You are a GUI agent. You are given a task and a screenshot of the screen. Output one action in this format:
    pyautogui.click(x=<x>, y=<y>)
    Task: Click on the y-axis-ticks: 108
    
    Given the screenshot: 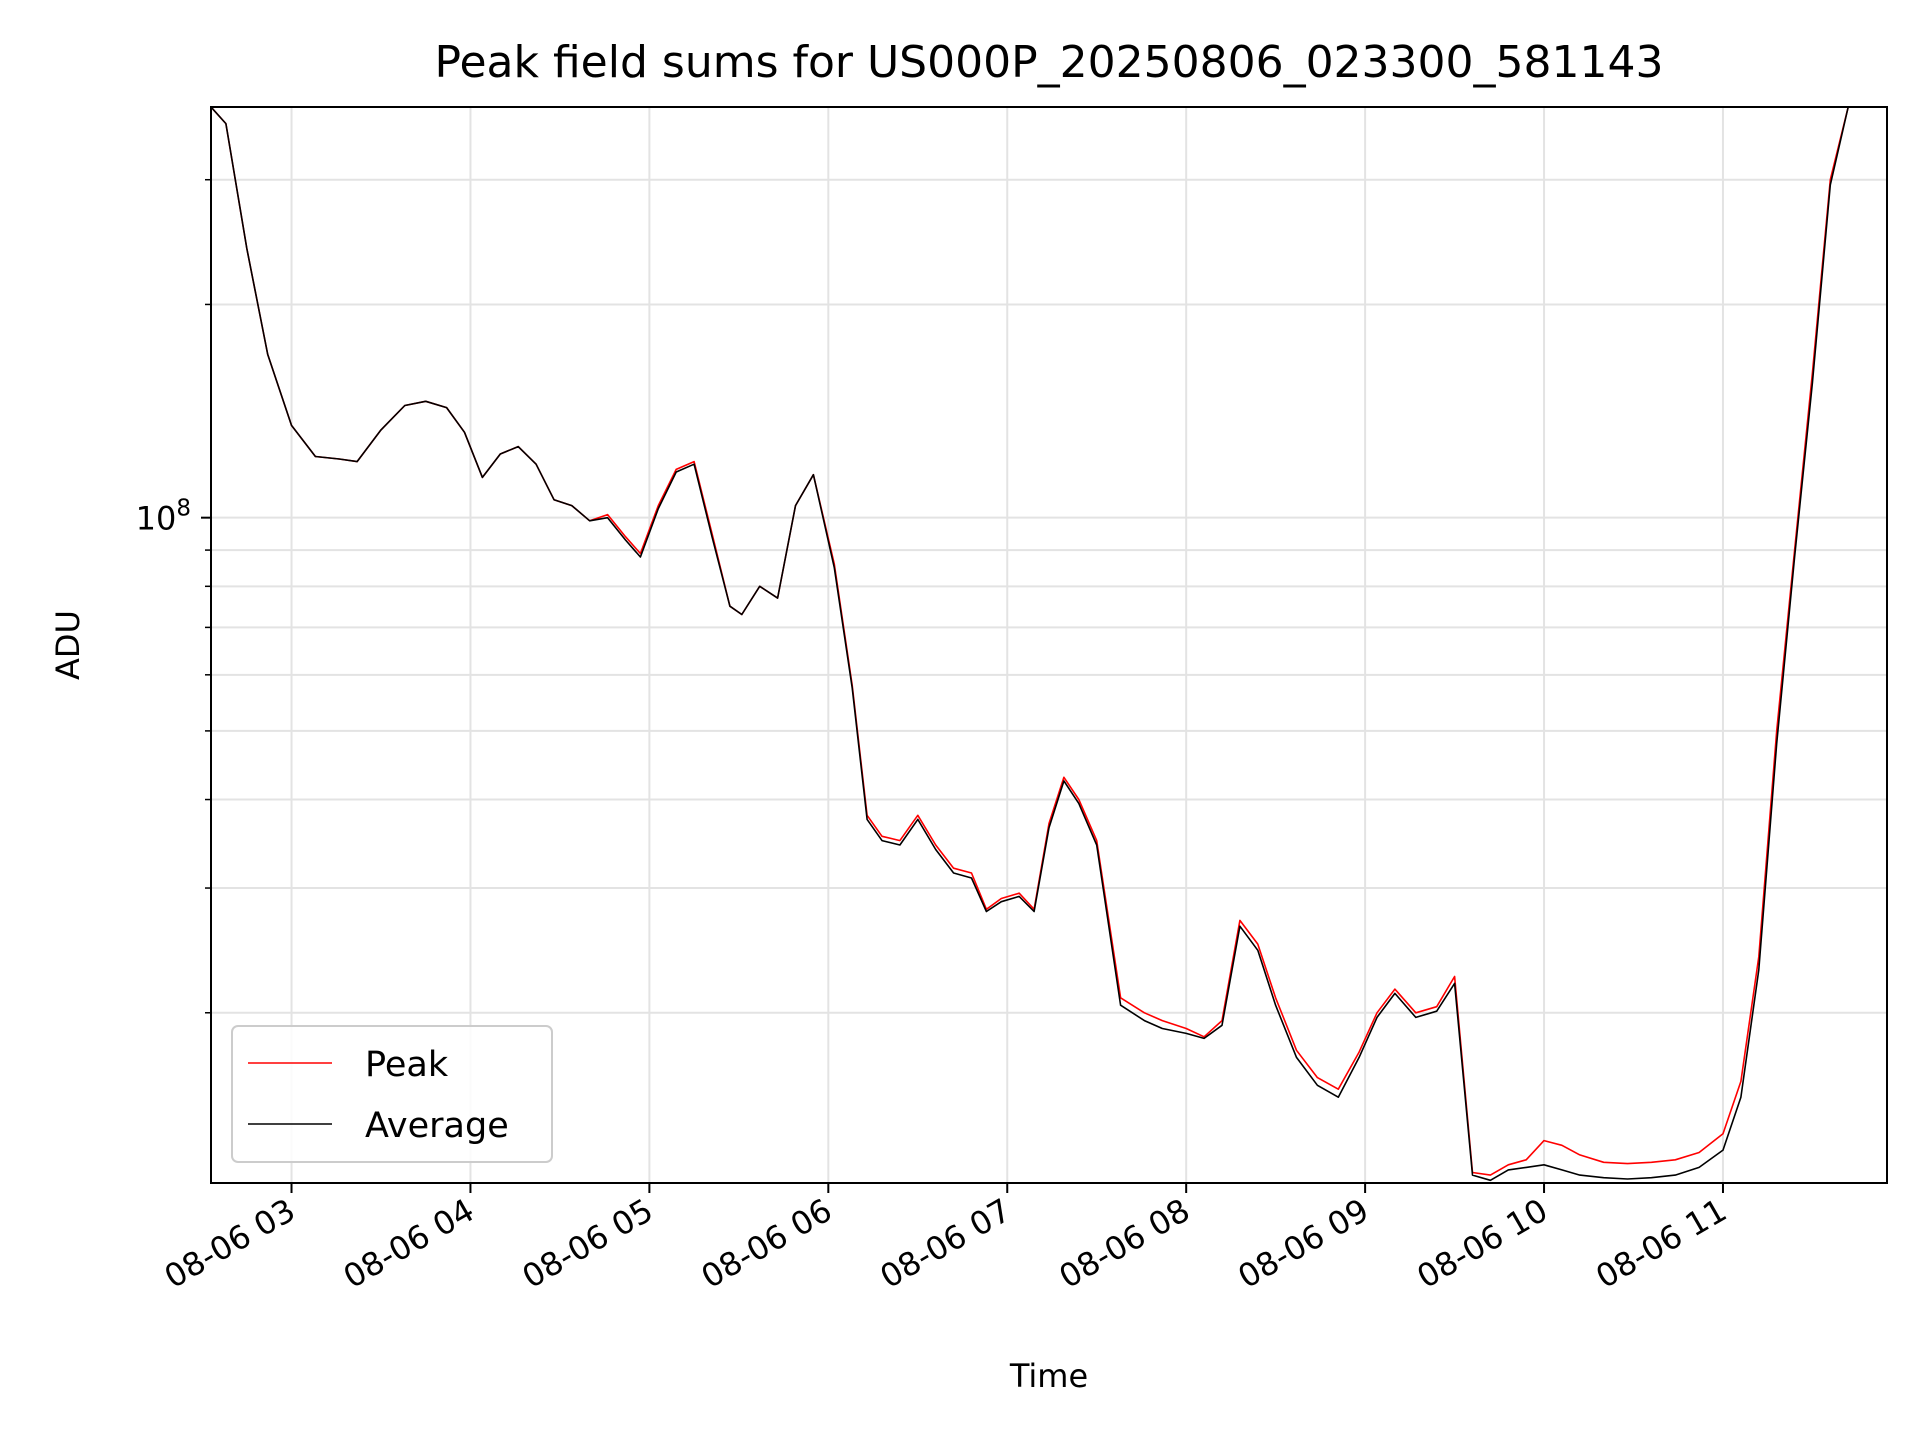 What is the action you would take?
    pyautogui.click(x=173, y=596)
    